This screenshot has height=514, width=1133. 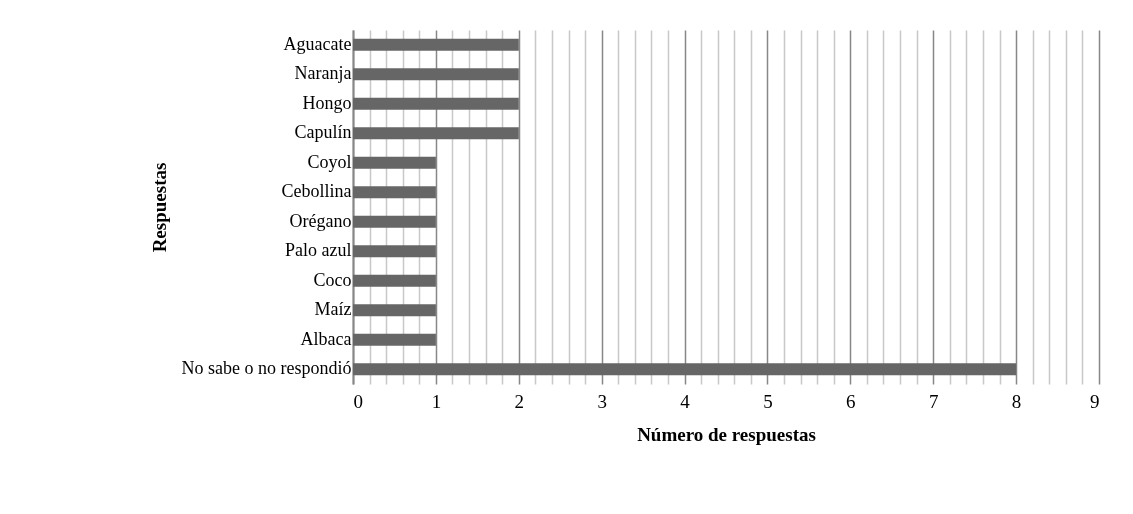 I want to click on x-tick-label: 4, so click(x=685, y=401).